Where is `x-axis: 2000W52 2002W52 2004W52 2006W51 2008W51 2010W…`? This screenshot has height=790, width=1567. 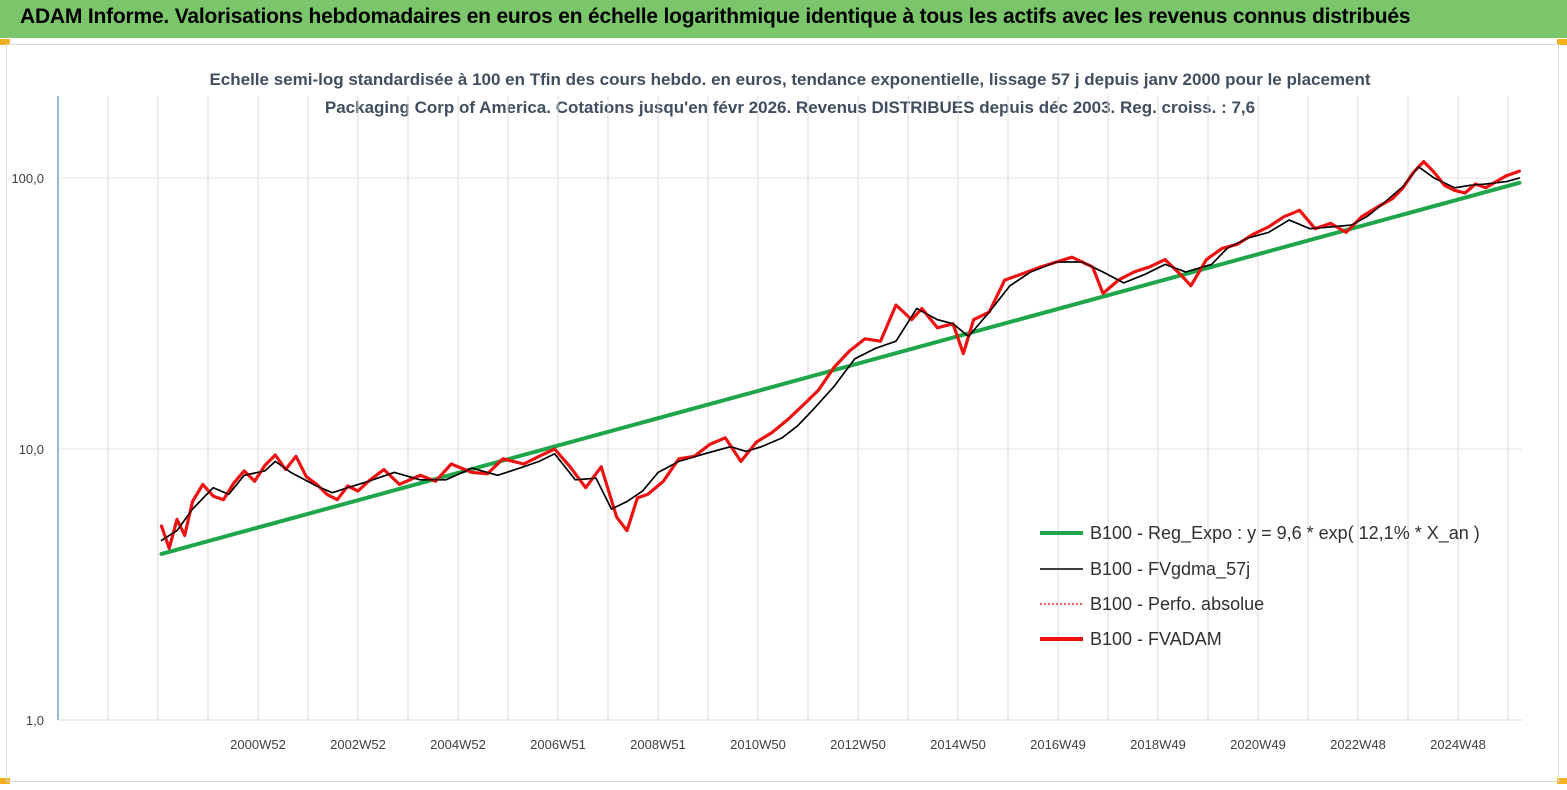 x-axis: 2000W52 2002W52 2004W52 2006W51 2008W51 2010W… is located at coordinates (858, 744).